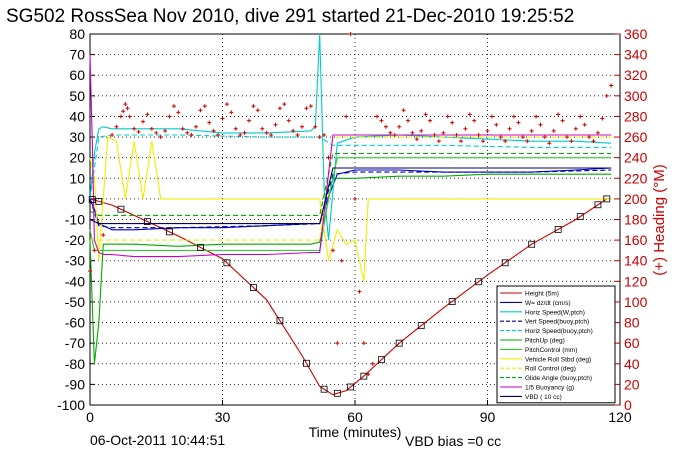  Describe the element at coordinates (659, 219) in the screenshot. I see `right-axis-label: (+) Heading (°M)` at that location.